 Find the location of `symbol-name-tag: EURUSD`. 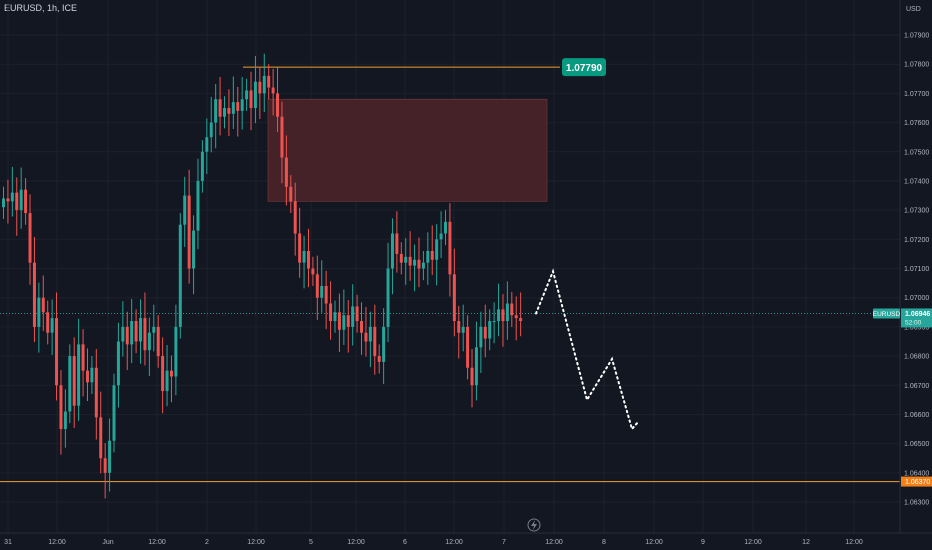

symbol-name-tag: EURUSD is located at coordinates (887, 314).